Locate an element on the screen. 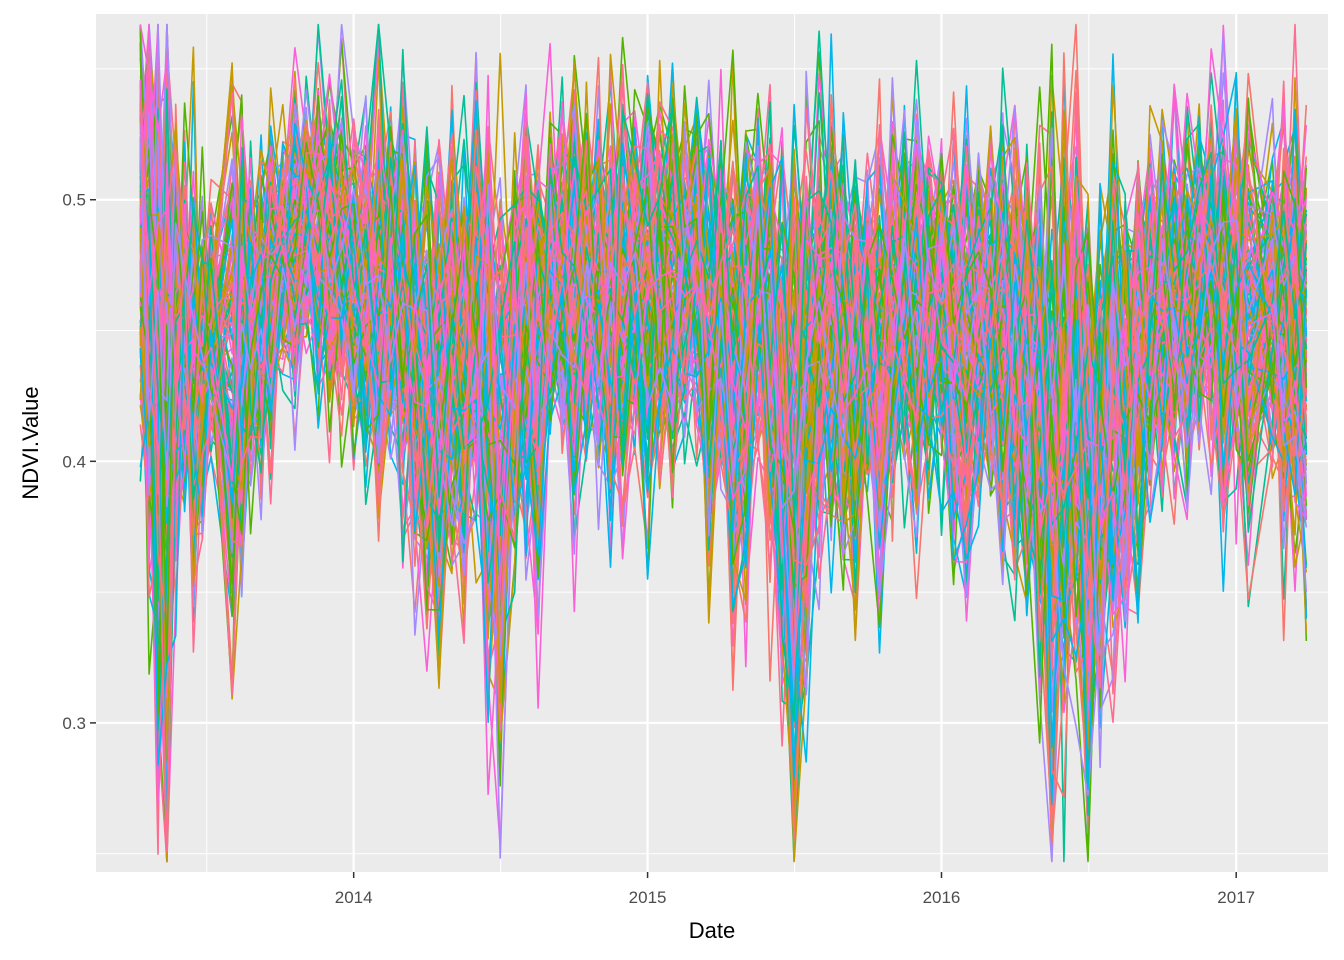 The height and width of the screenshot is (960, 1344). x-axis-title: Date is located at coordinates (712, 930).